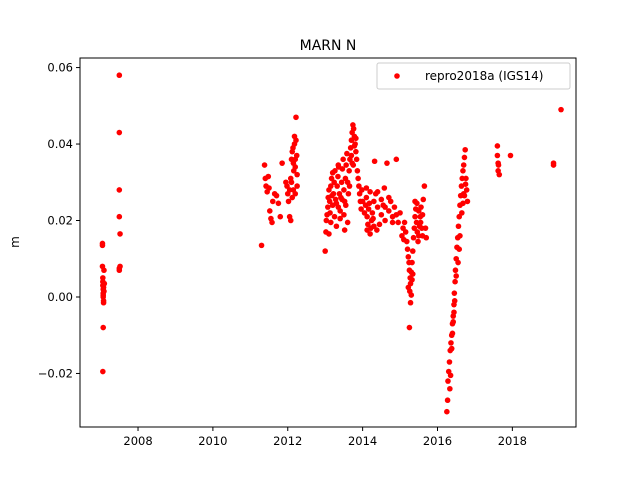 Image resolution: width=640 pixels, height=480 pixels. I want to click on x-tick-label: 2018, so click(512, 441).